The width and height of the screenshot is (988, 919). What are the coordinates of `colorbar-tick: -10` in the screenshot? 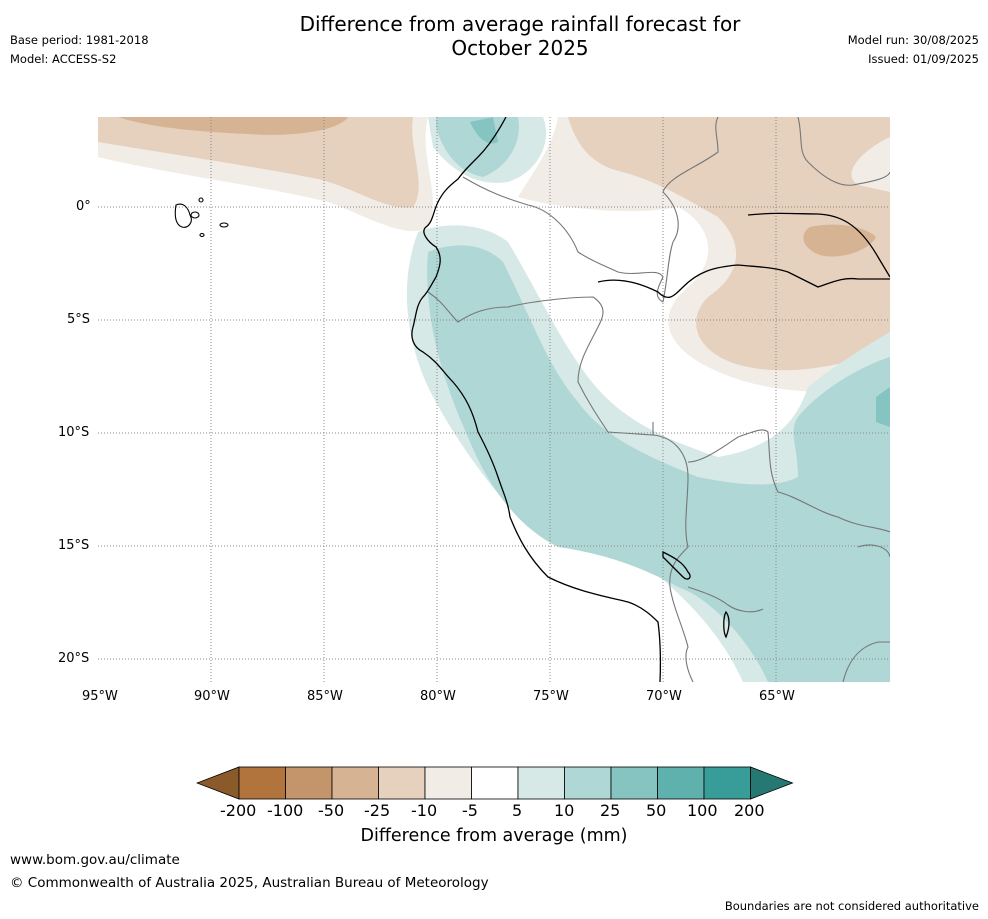 It's located at (424, 810).